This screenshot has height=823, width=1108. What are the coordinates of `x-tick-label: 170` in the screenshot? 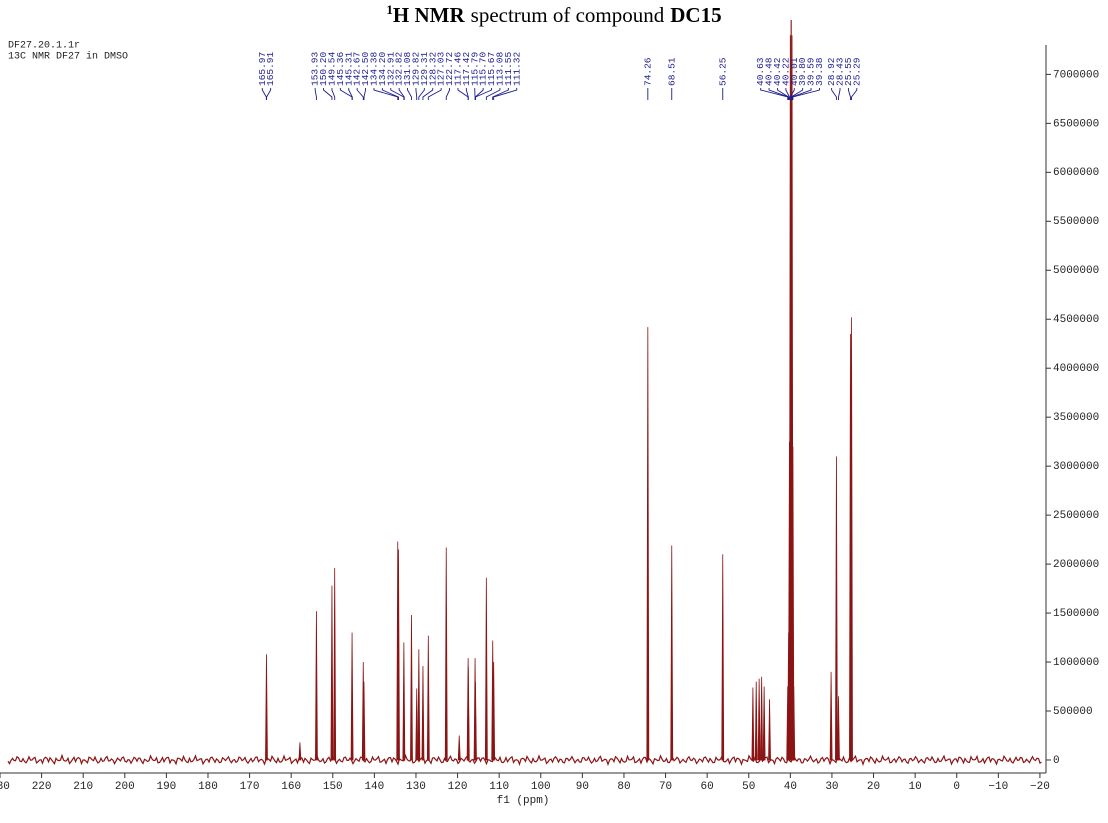 It's located at (250, 787).